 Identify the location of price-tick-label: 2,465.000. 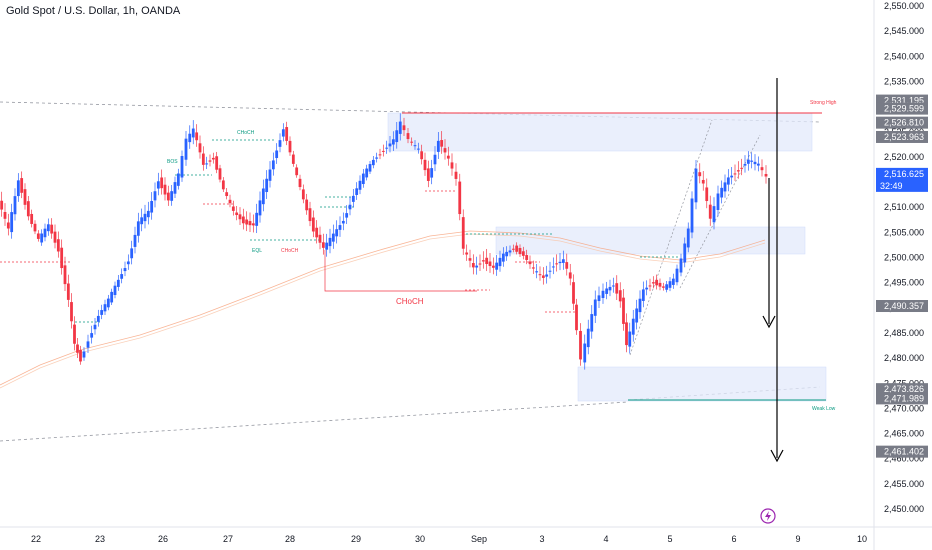
(904, 434).